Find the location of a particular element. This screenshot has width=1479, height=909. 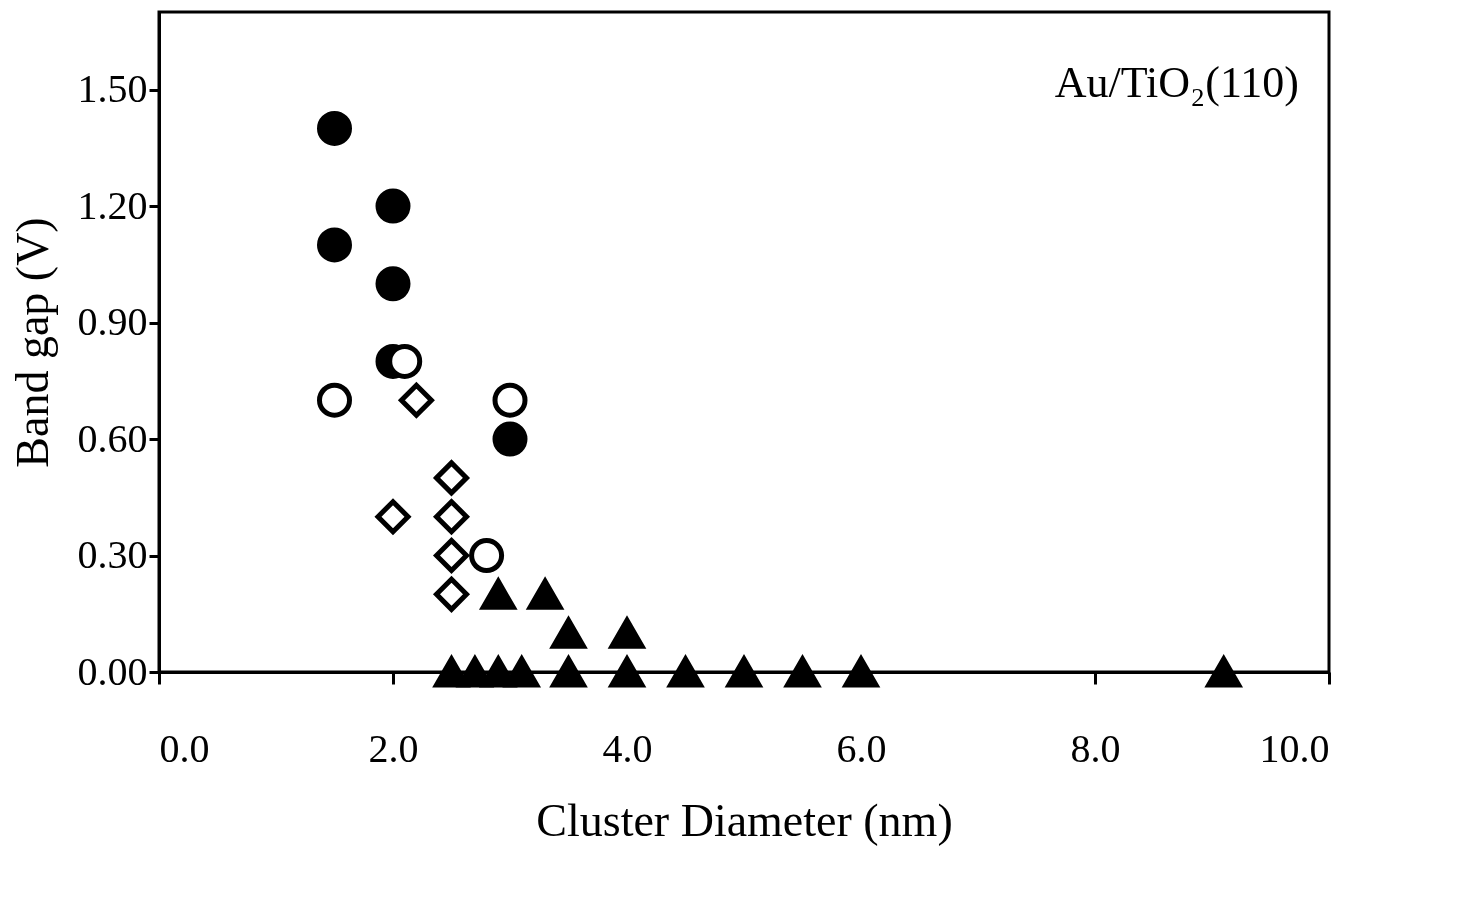

y-tick-label: 0.90 is located at coordinates (112, 322).